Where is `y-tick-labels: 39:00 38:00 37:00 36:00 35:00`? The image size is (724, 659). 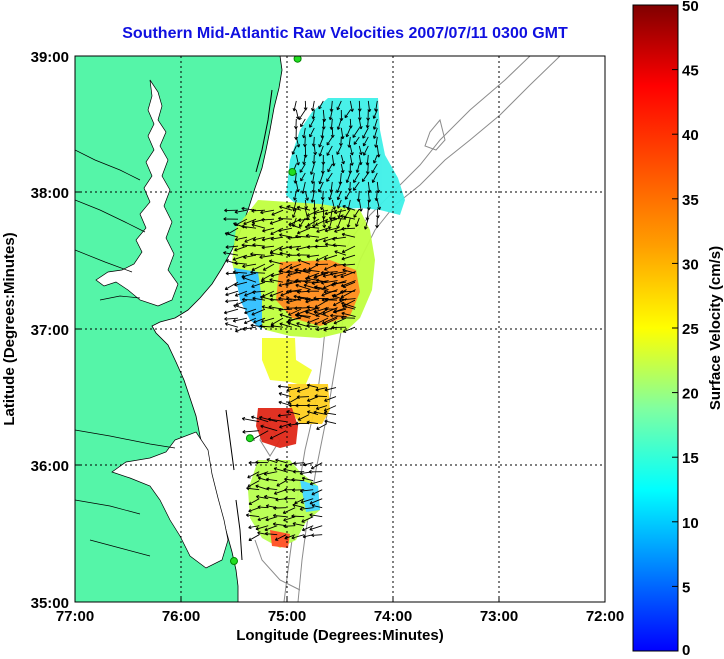 y-tick-labels: 39:00 38:00 37:00 36:00 35:00 is located at coordinates (50, 330).